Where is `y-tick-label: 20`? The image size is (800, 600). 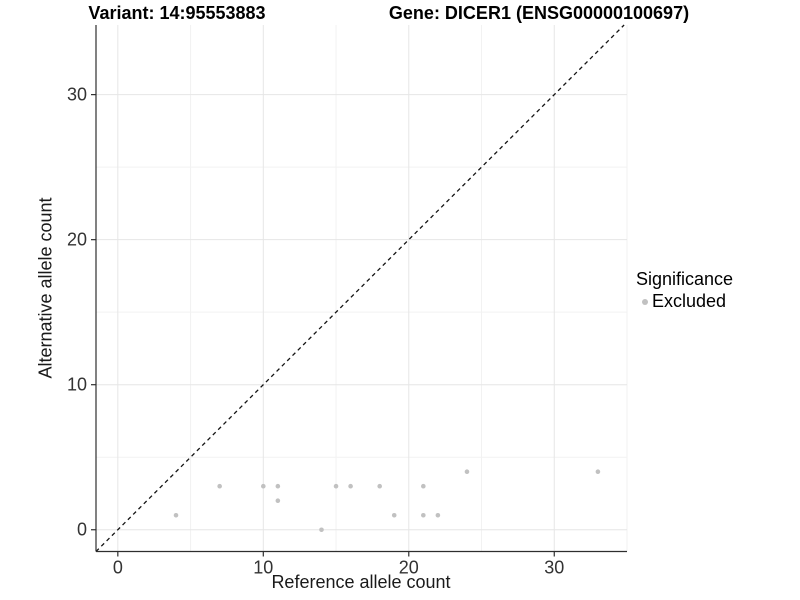 y-tick-label: 20 is located at coordinates (77, 240).